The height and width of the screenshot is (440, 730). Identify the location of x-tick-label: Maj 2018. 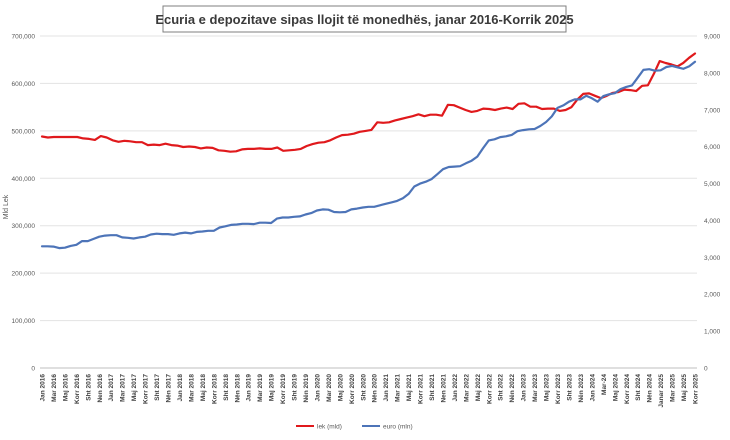
(203, 387).